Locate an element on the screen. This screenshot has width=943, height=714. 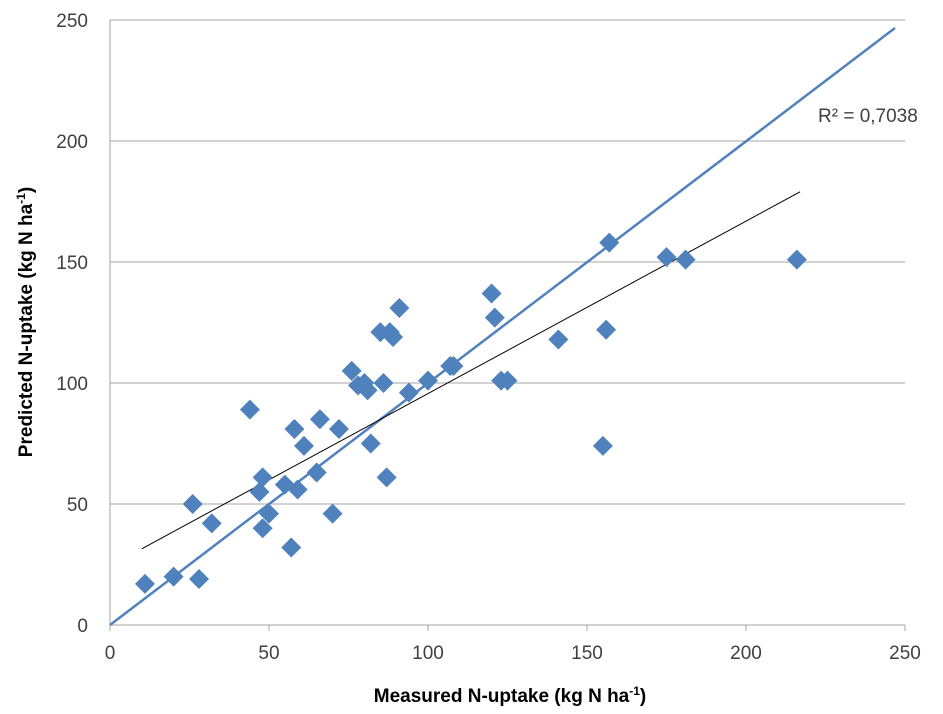
y-tick-labels: 0 50 100 150 200 250 is located at coordinates (72, 324).